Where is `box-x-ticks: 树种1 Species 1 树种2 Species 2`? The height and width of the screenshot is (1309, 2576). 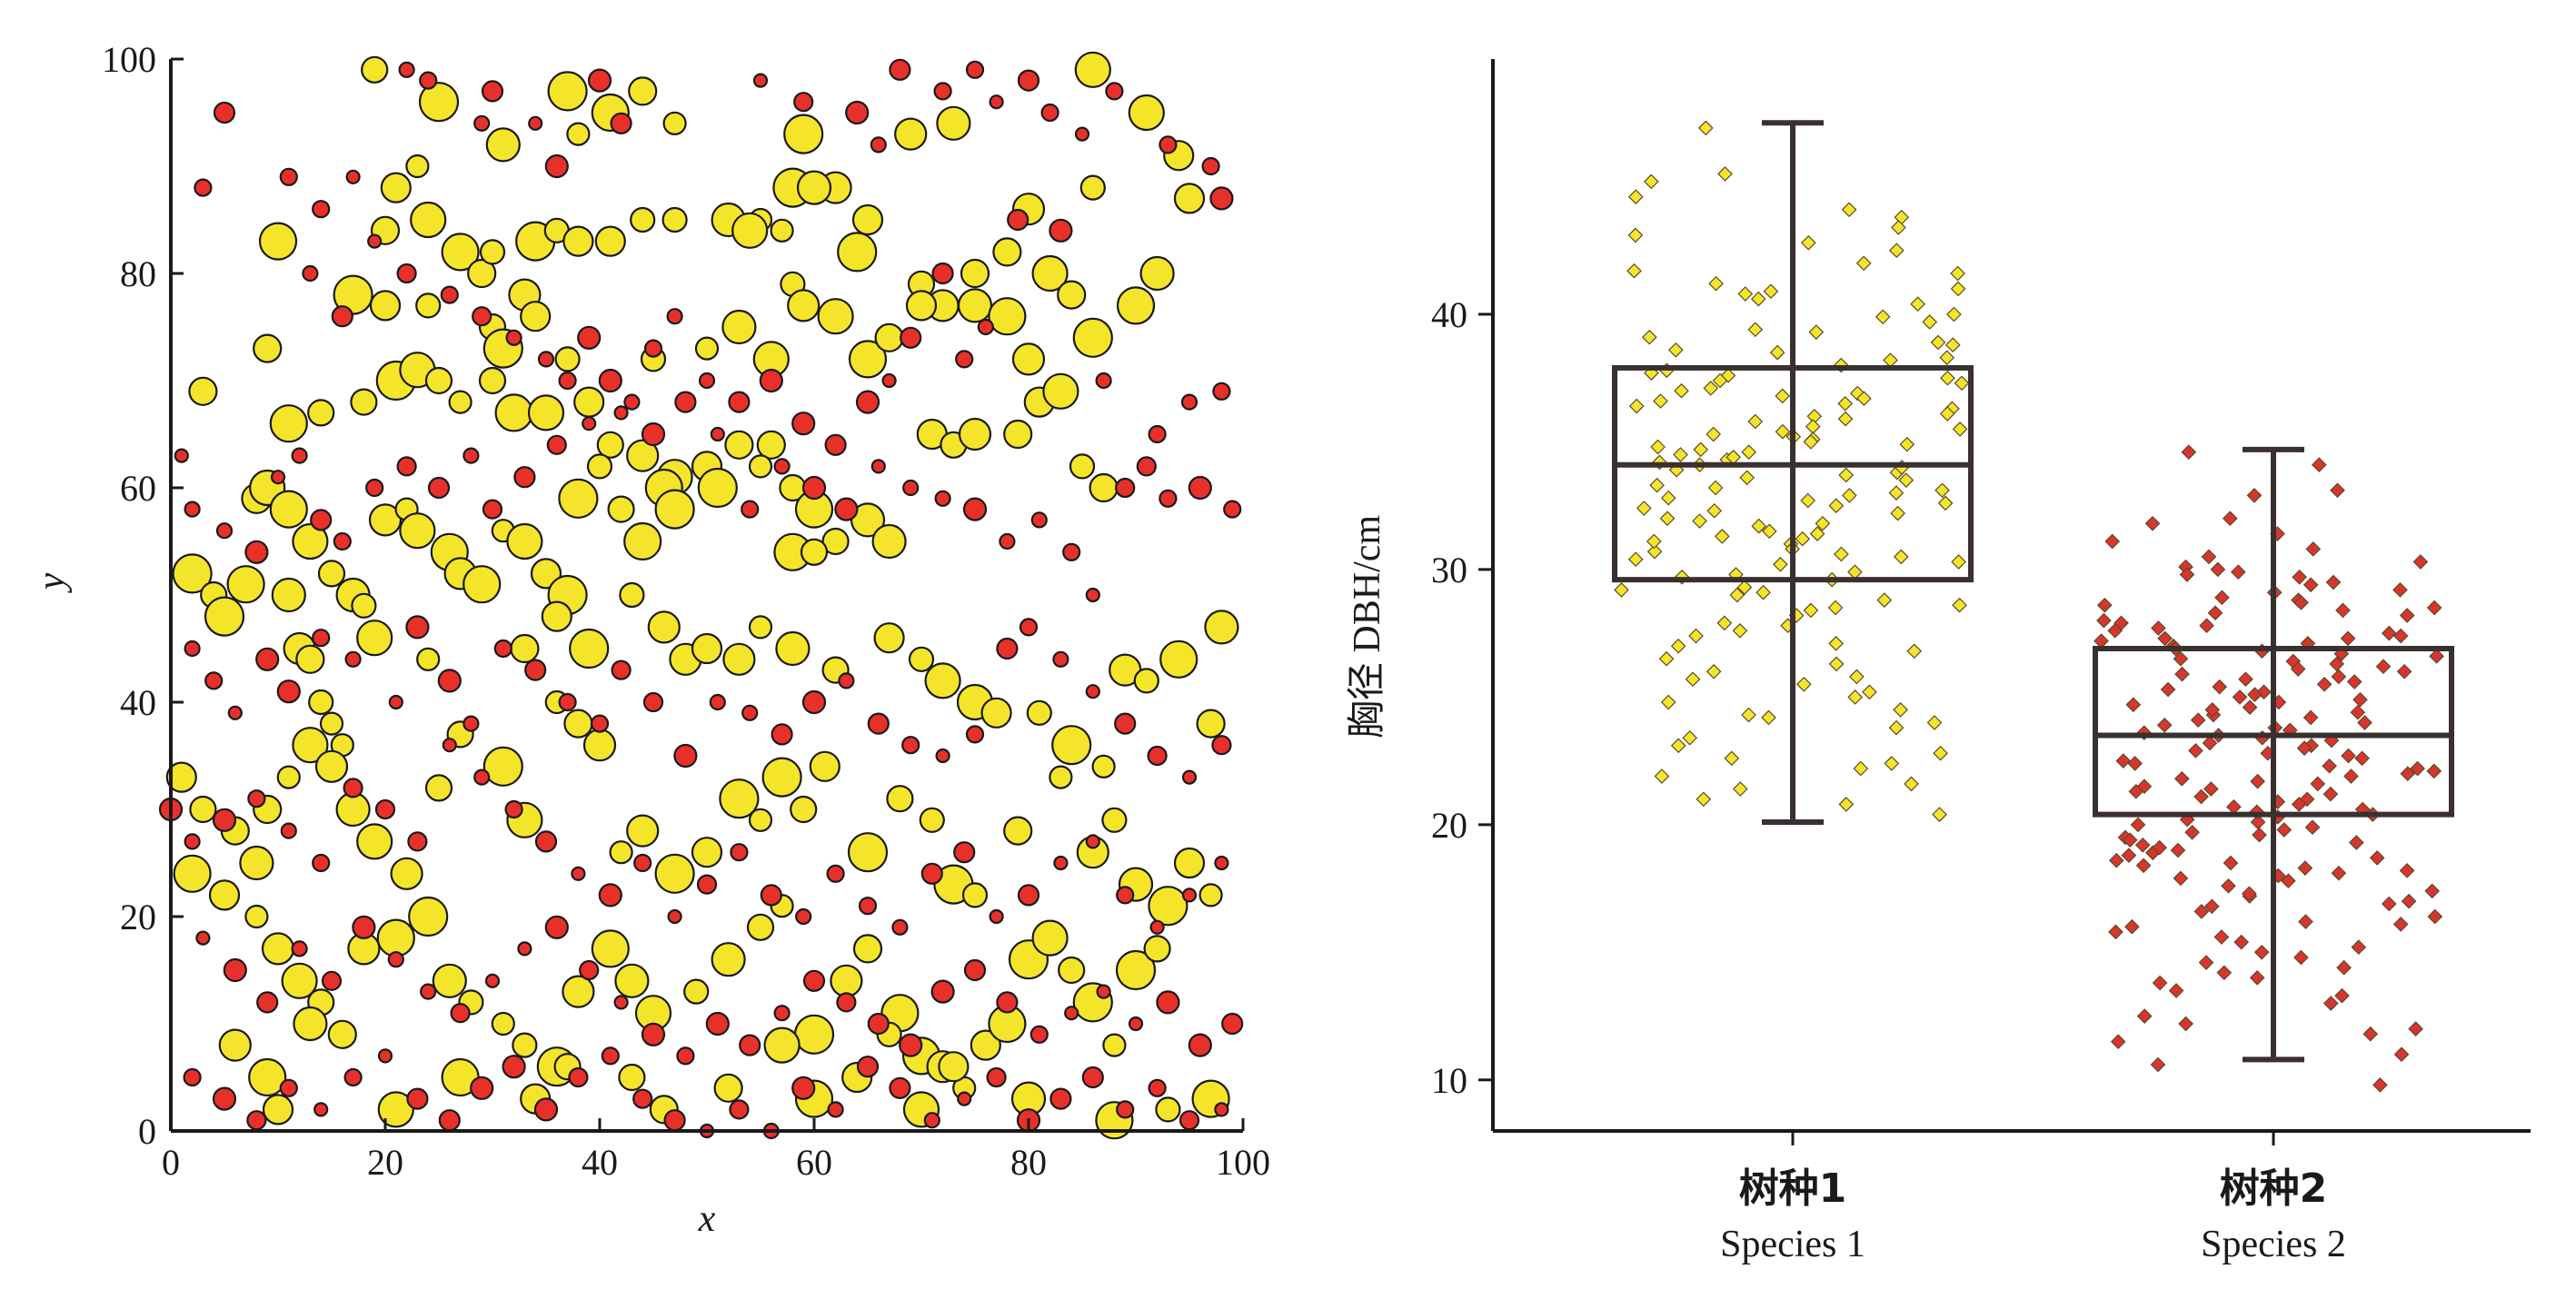 box-x-ticks: 树种1 Species 1 树种2 Species 2 is located at coordinates (2033, 1198).